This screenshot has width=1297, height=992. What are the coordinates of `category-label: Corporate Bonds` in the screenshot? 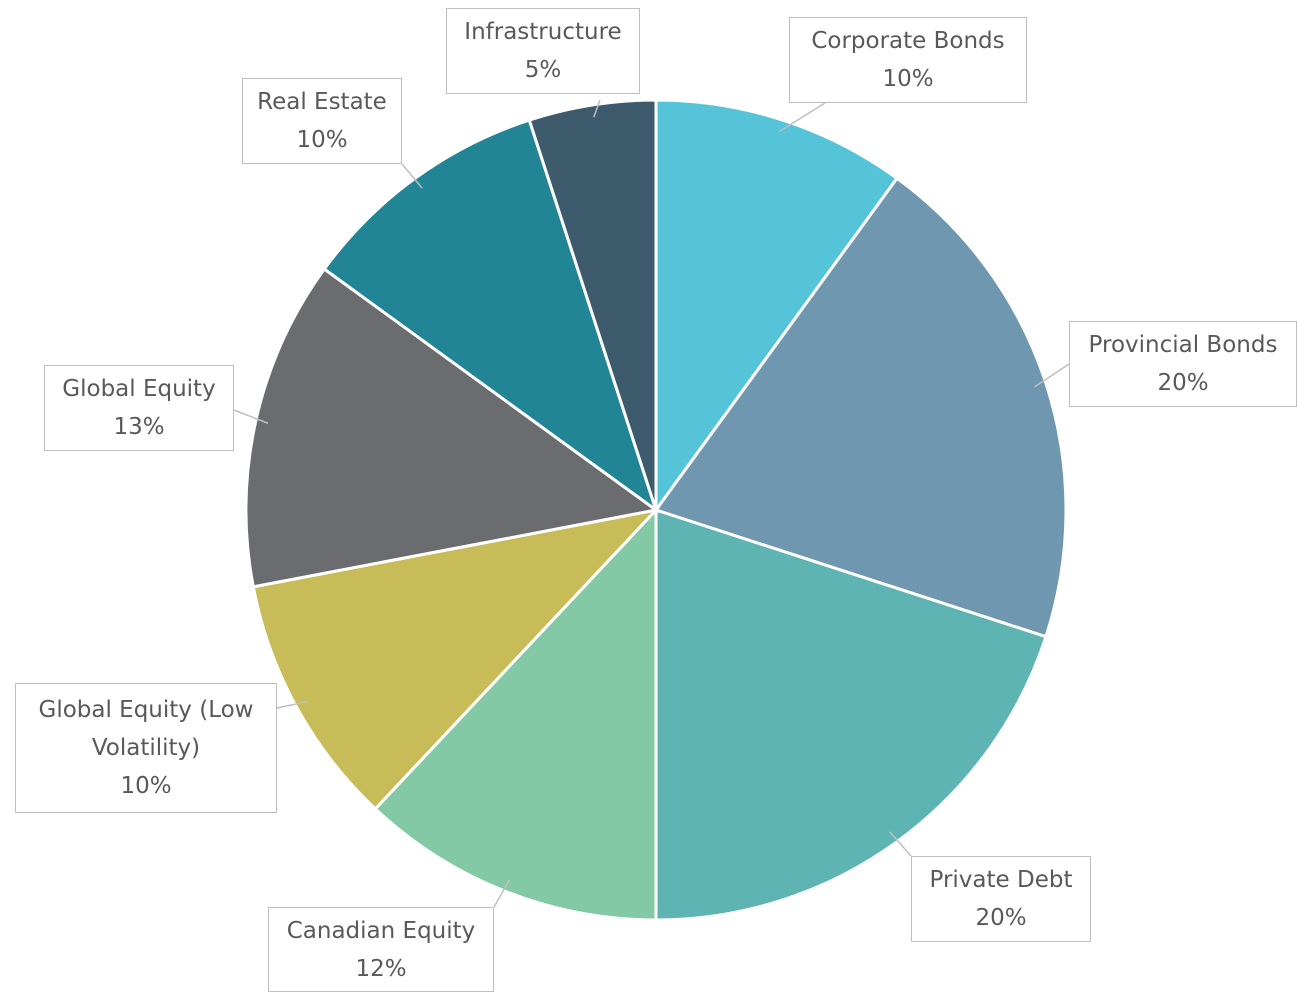 It's located at (908, 41).